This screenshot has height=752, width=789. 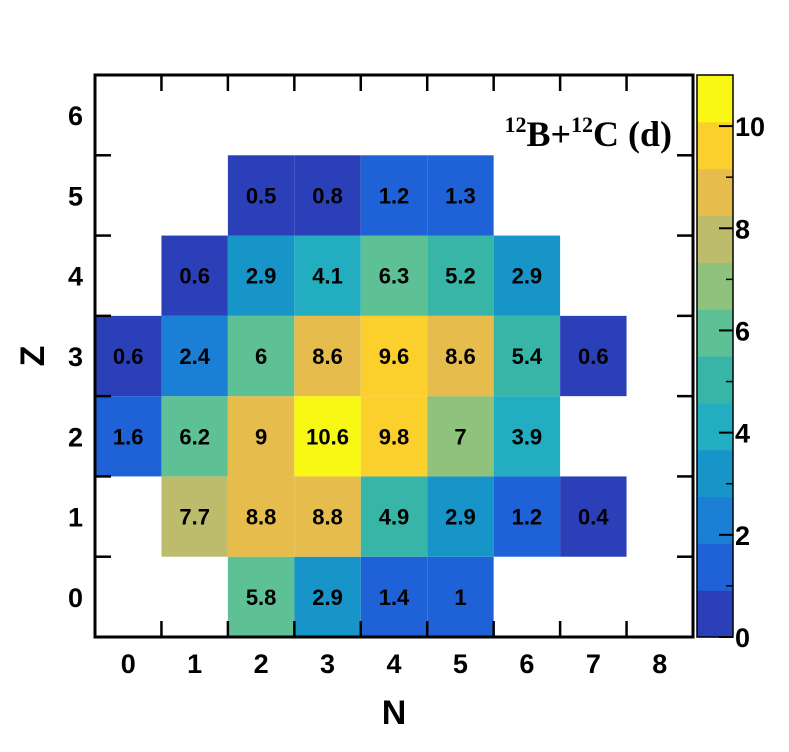 I want to click on colorbar-tick-label: 2, so click(x=742, y=536).